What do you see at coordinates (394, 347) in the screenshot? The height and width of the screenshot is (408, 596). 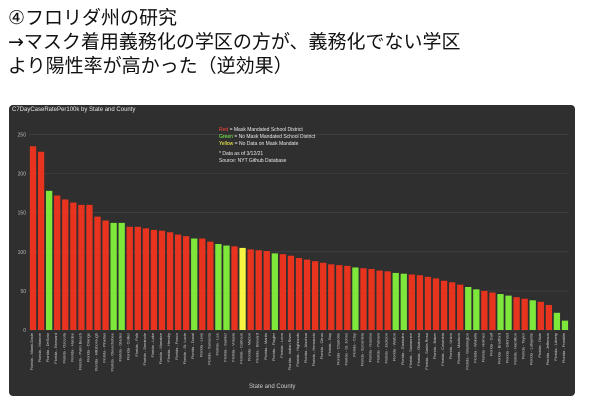 I see `x-tick-label-45: Florida - Walton` at bounding box center [394, 347].